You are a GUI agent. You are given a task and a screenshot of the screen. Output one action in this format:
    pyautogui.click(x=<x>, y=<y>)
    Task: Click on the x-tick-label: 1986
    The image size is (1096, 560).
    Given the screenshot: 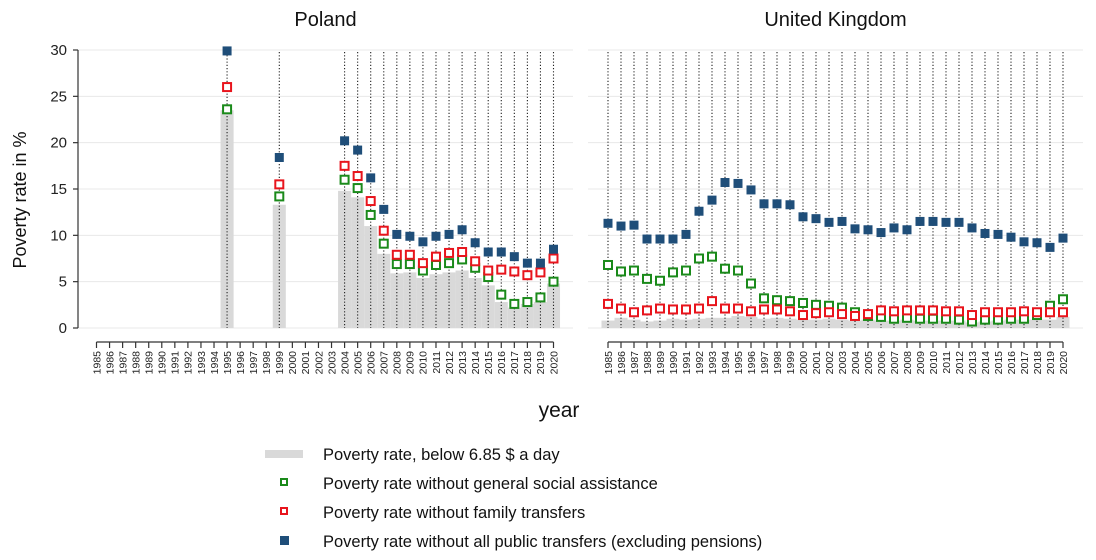 What is the action you would take?
    pyautogui.click(x=110, y=363)
    